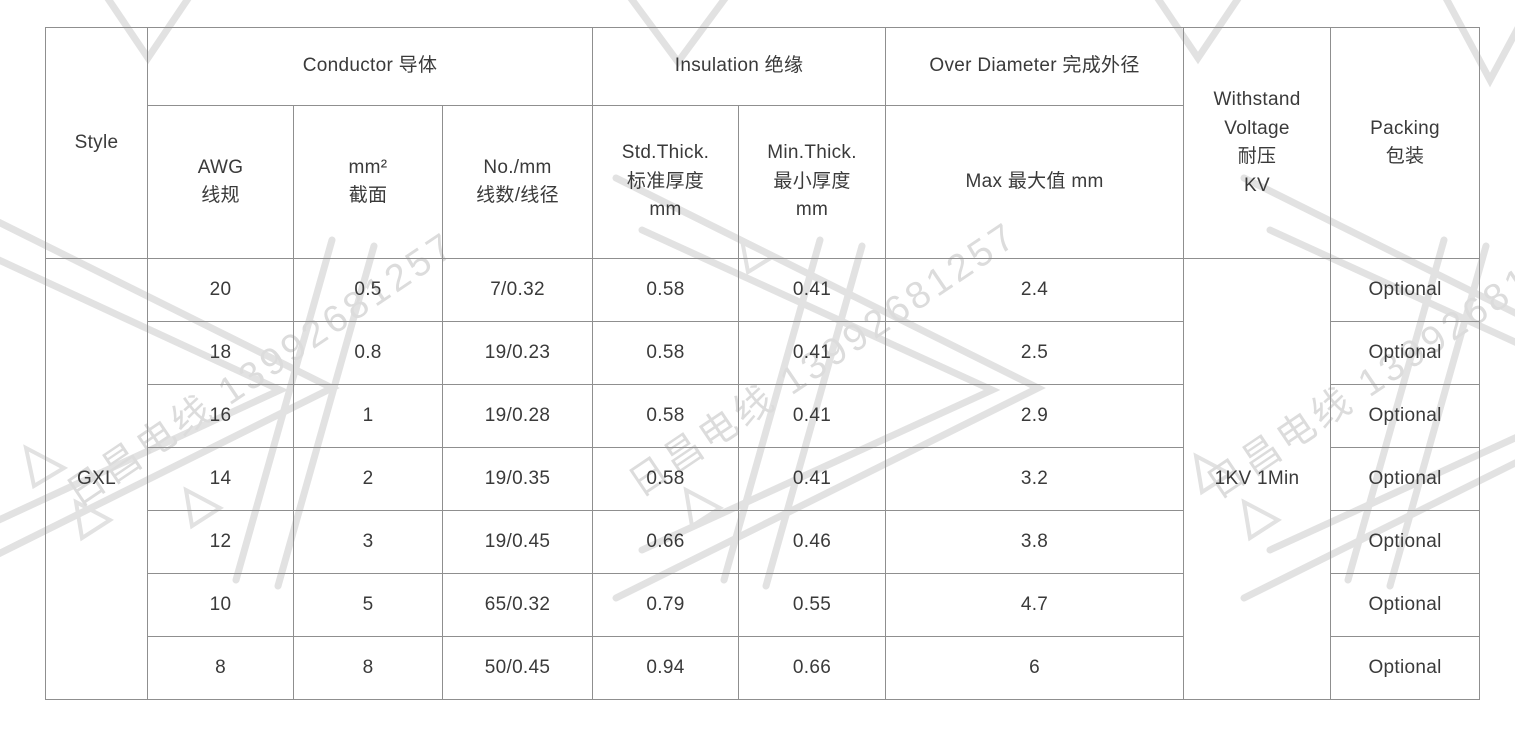 The height and width of the screenshot is (734, 1515). I want to click on cell-style-value: GXL, so click(96, 479).